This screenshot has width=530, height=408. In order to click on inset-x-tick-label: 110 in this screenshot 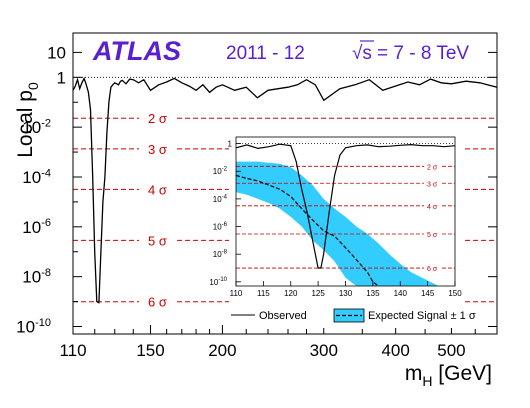, I will do `click(236, 293)`.